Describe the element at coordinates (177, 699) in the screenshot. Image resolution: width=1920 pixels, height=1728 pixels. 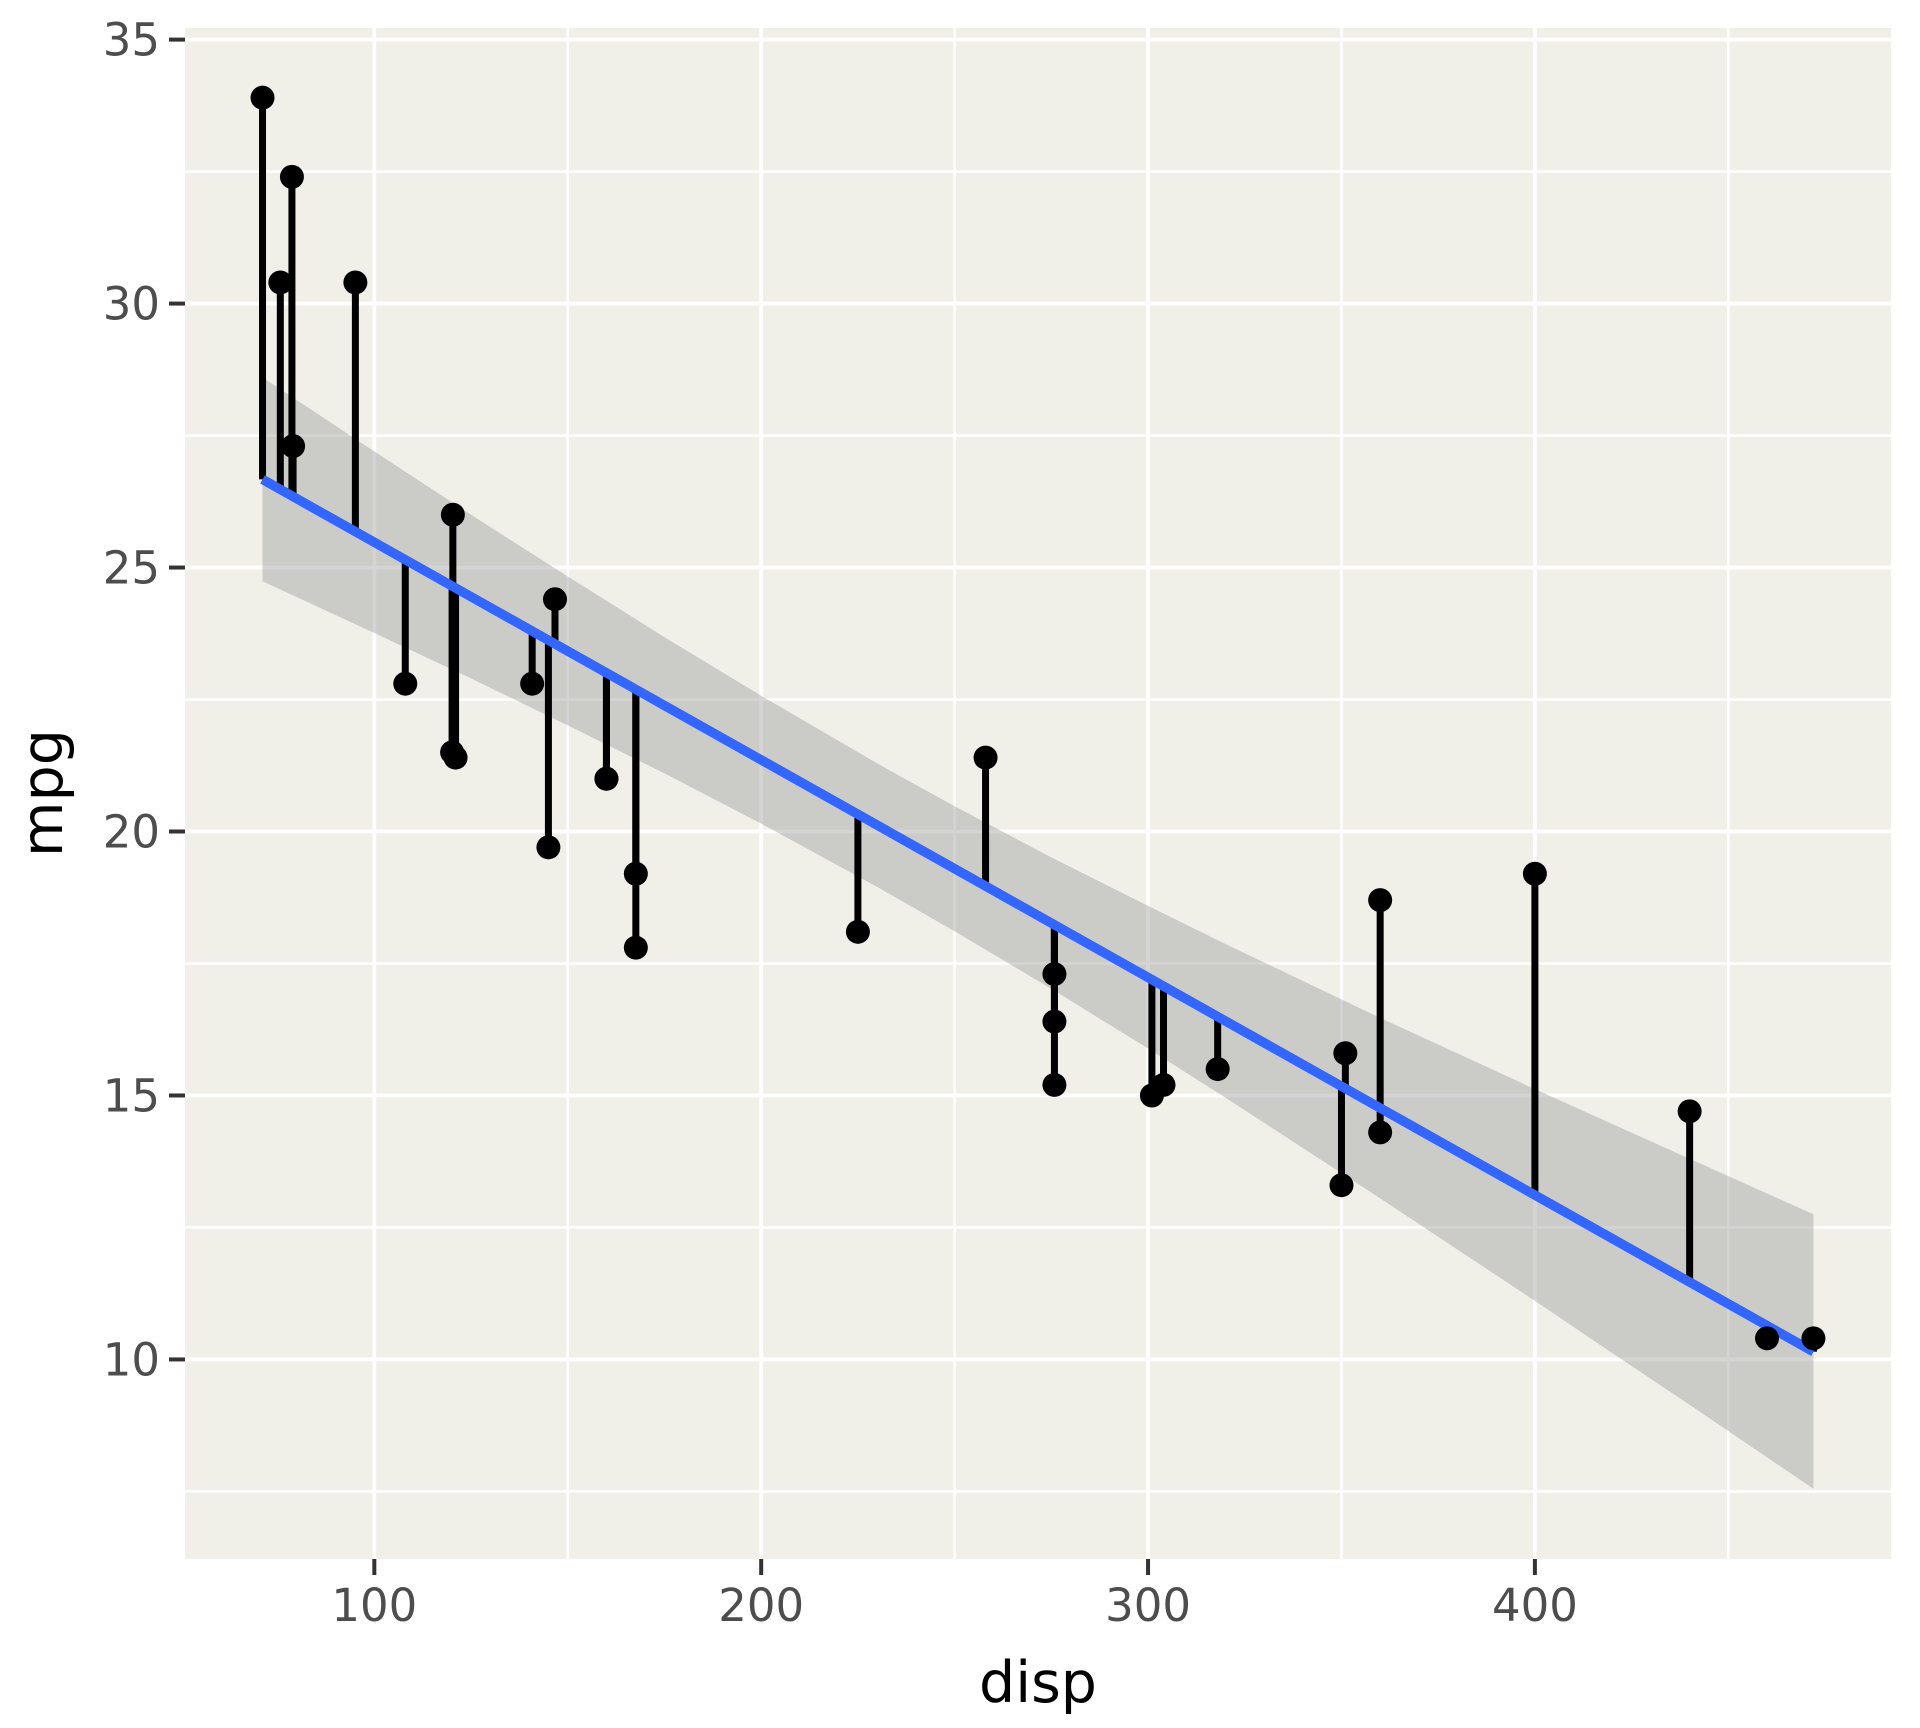
I see `y-axis-tick-marks` at that location.